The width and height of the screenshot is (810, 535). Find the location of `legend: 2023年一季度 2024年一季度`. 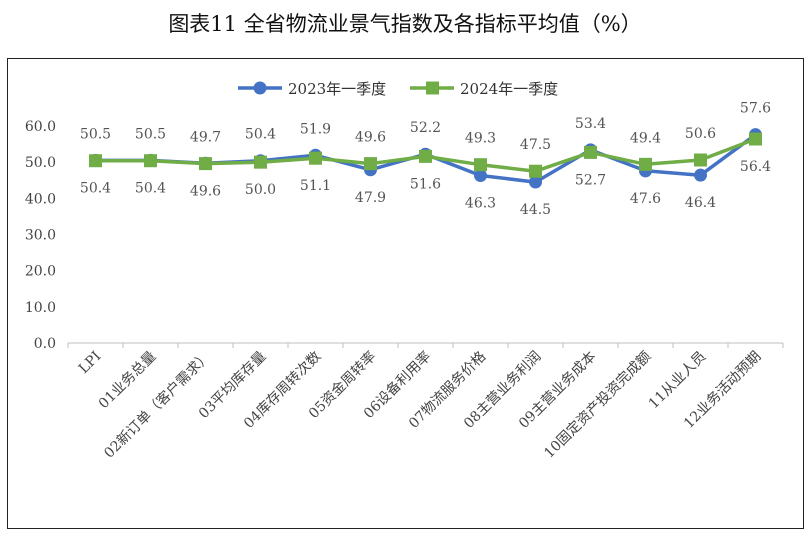

legend: 2023年一季度 2024年一季度 is located at coordinates (398, 89).